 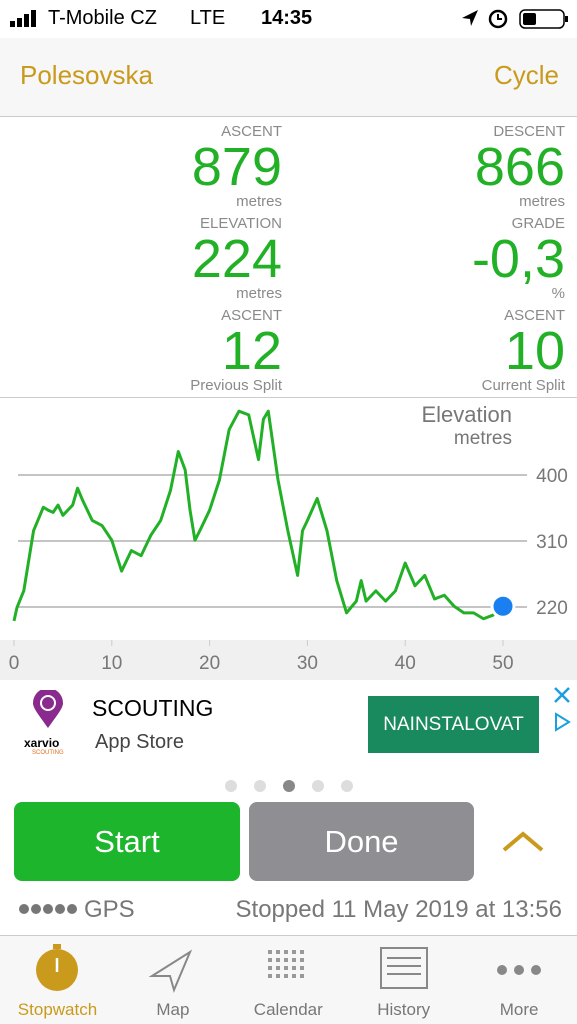 I want to click on start-button: Start, so click(x=127, y=841).